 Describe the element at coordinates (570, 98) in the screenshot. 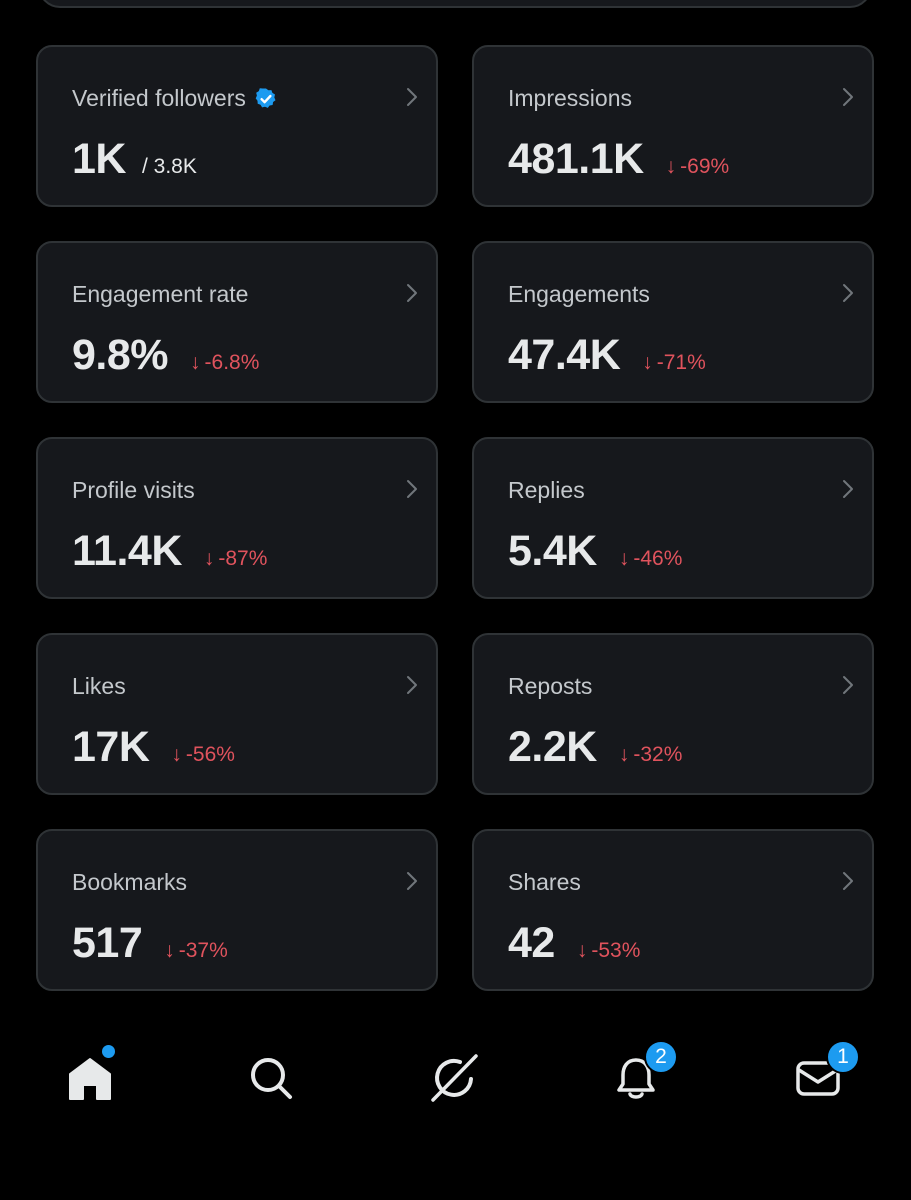

I see `metric-label: Impressions` at that location.